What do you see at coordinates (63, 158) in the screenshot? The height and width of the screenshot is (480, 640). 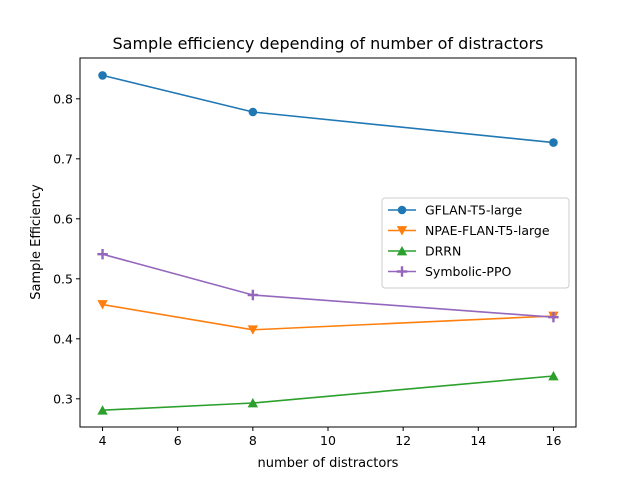 I see `y-tick-label: 0.7` at bounding box center [63, 158].